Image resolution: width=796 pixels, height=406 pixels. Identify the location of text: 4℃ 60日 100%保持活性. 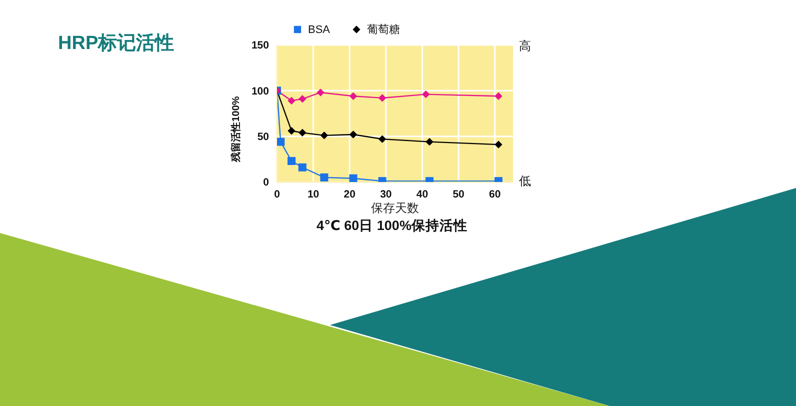
(392, 226).